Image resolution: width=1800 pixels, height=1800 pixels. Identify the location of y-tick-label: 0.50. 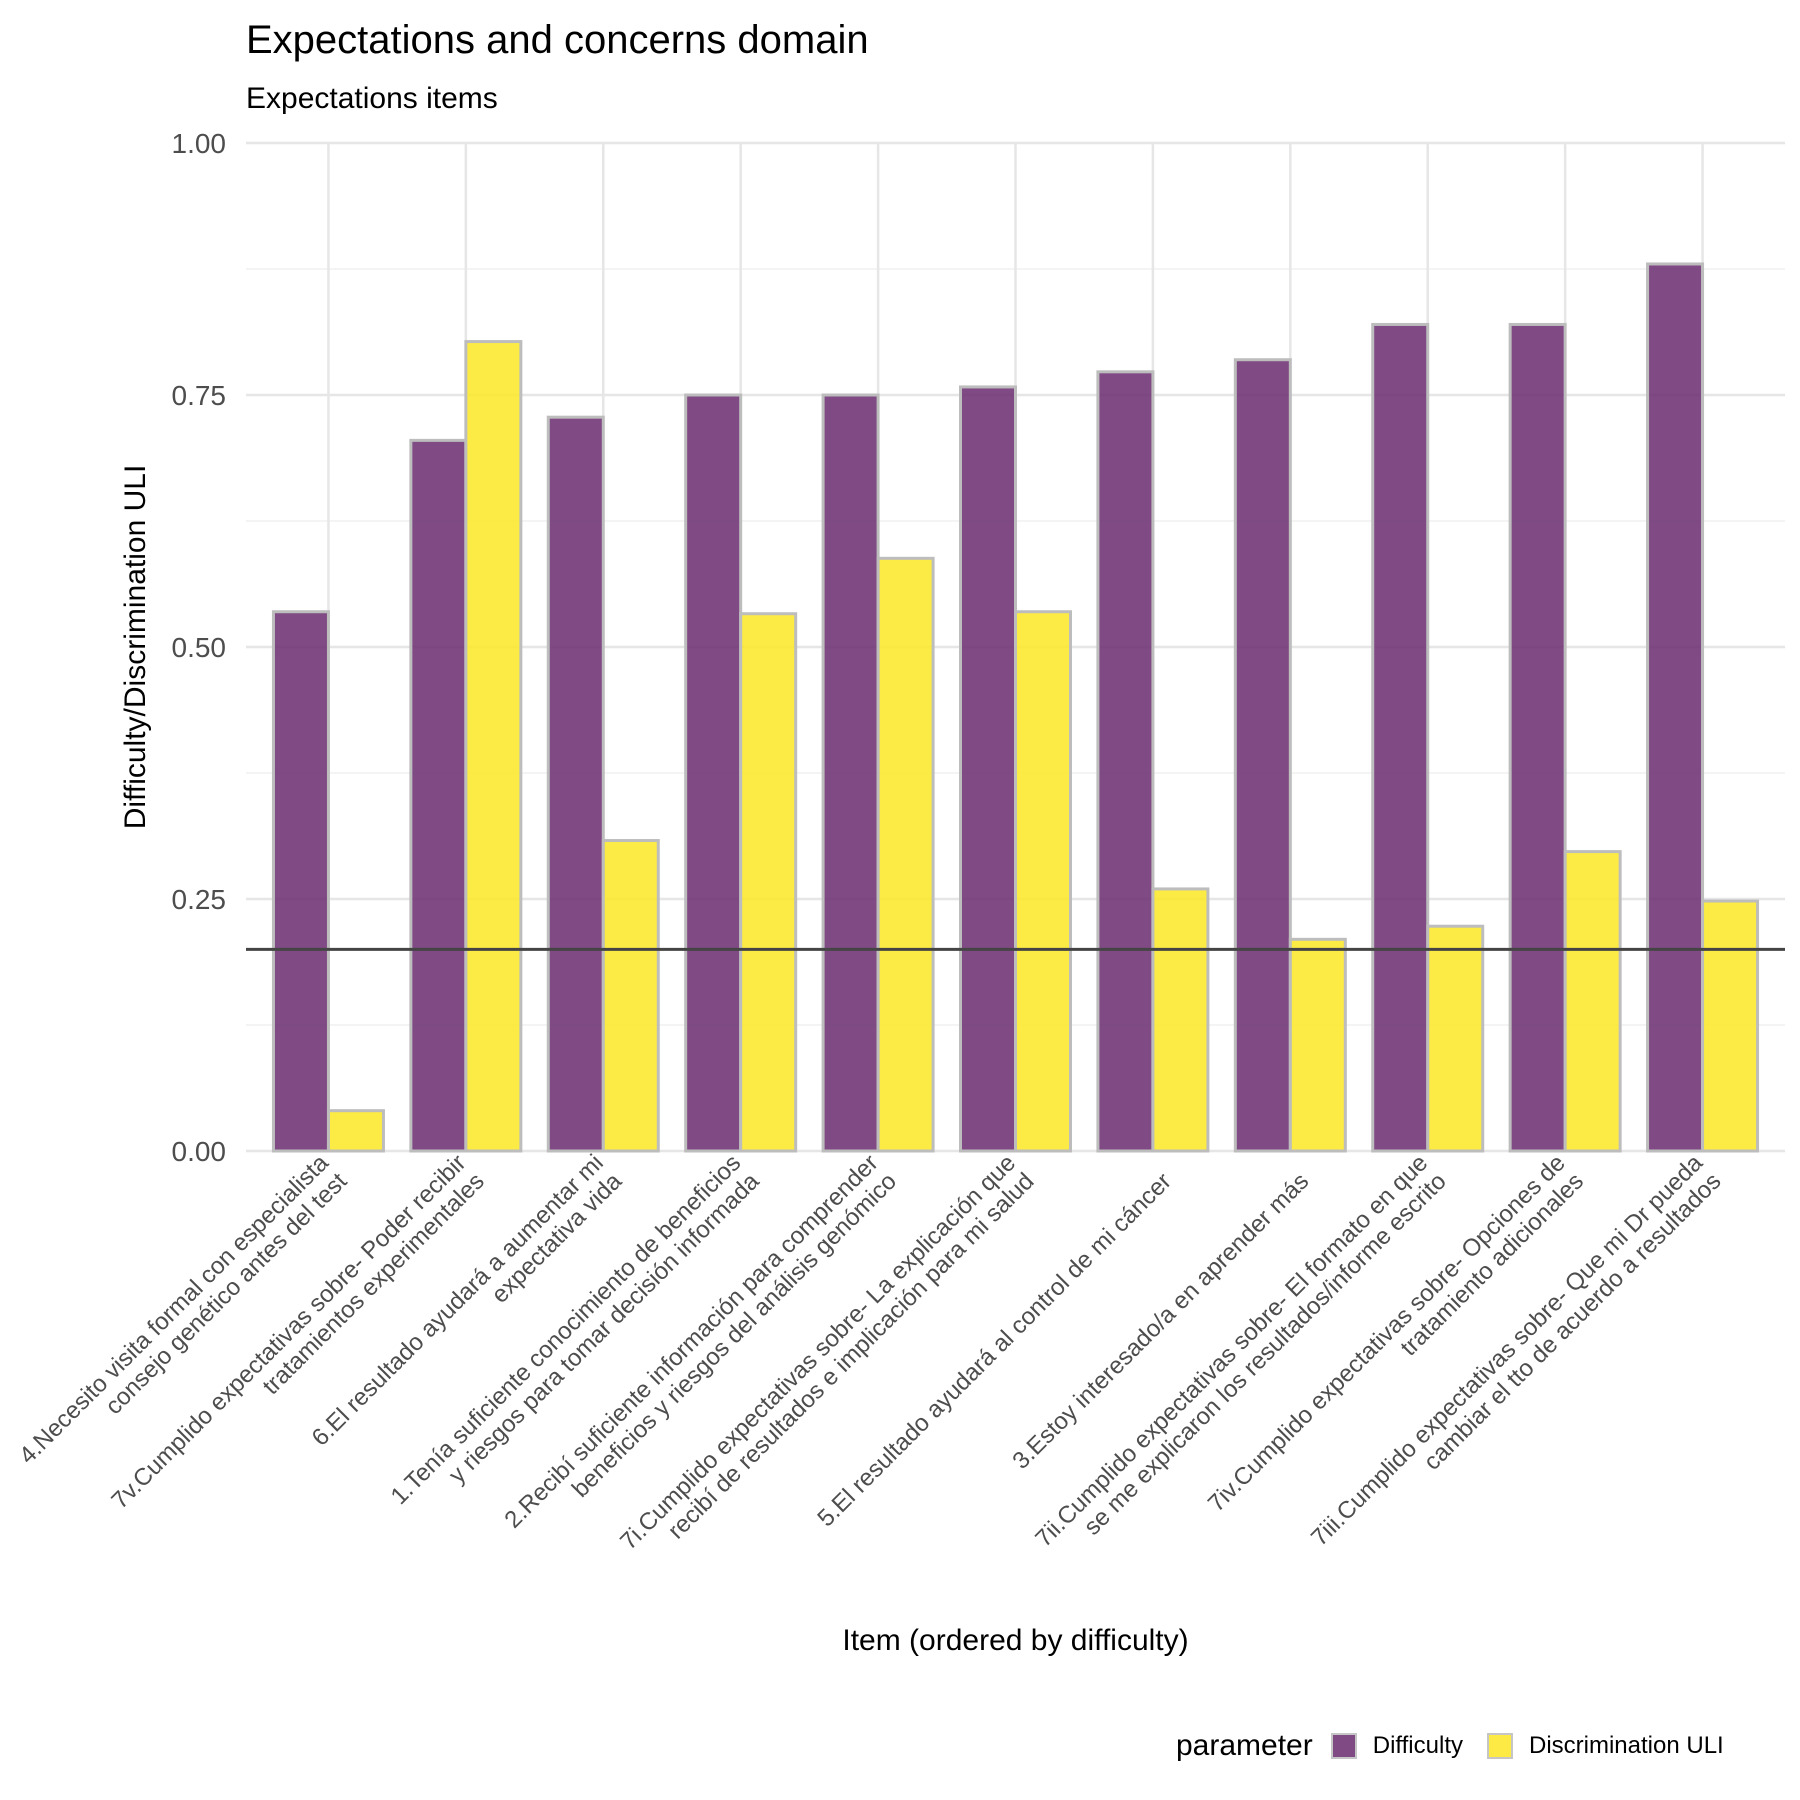
(199, 647).